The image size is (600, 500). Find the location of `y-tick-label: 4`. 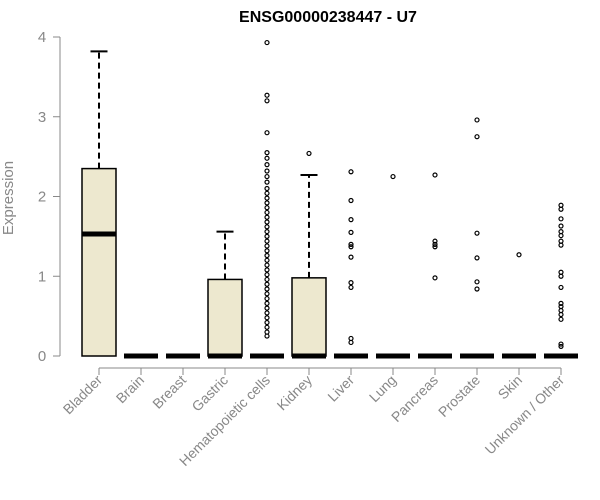

y-tick-label: 4 is located at coordinates (42, 37).